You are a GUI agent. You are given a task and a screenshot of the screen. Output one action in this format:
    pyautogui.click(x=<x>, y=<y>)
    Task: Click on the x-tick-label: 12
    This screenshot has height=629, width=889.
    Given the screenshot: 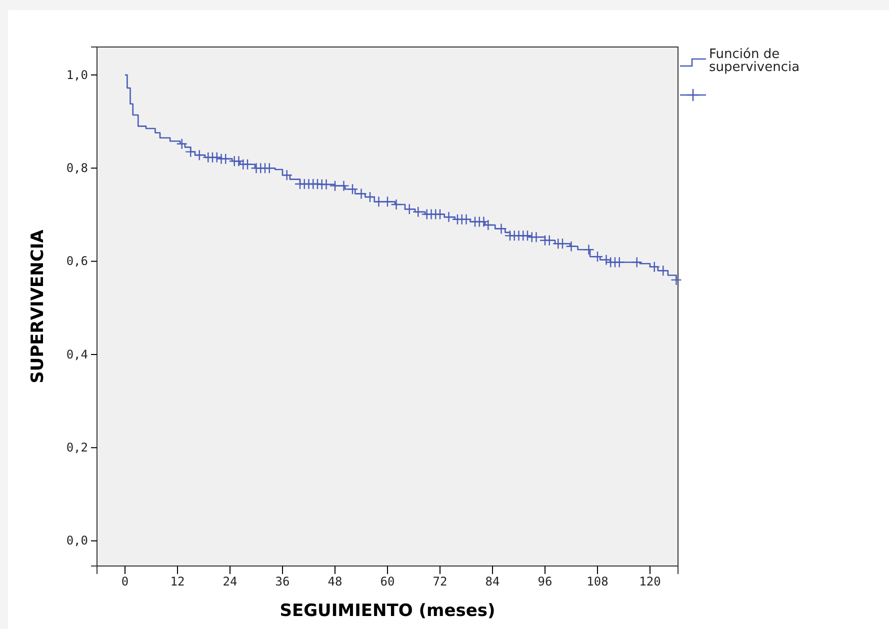 What is the action you would take?
    pyautogui.click(x=177, y=581)
    